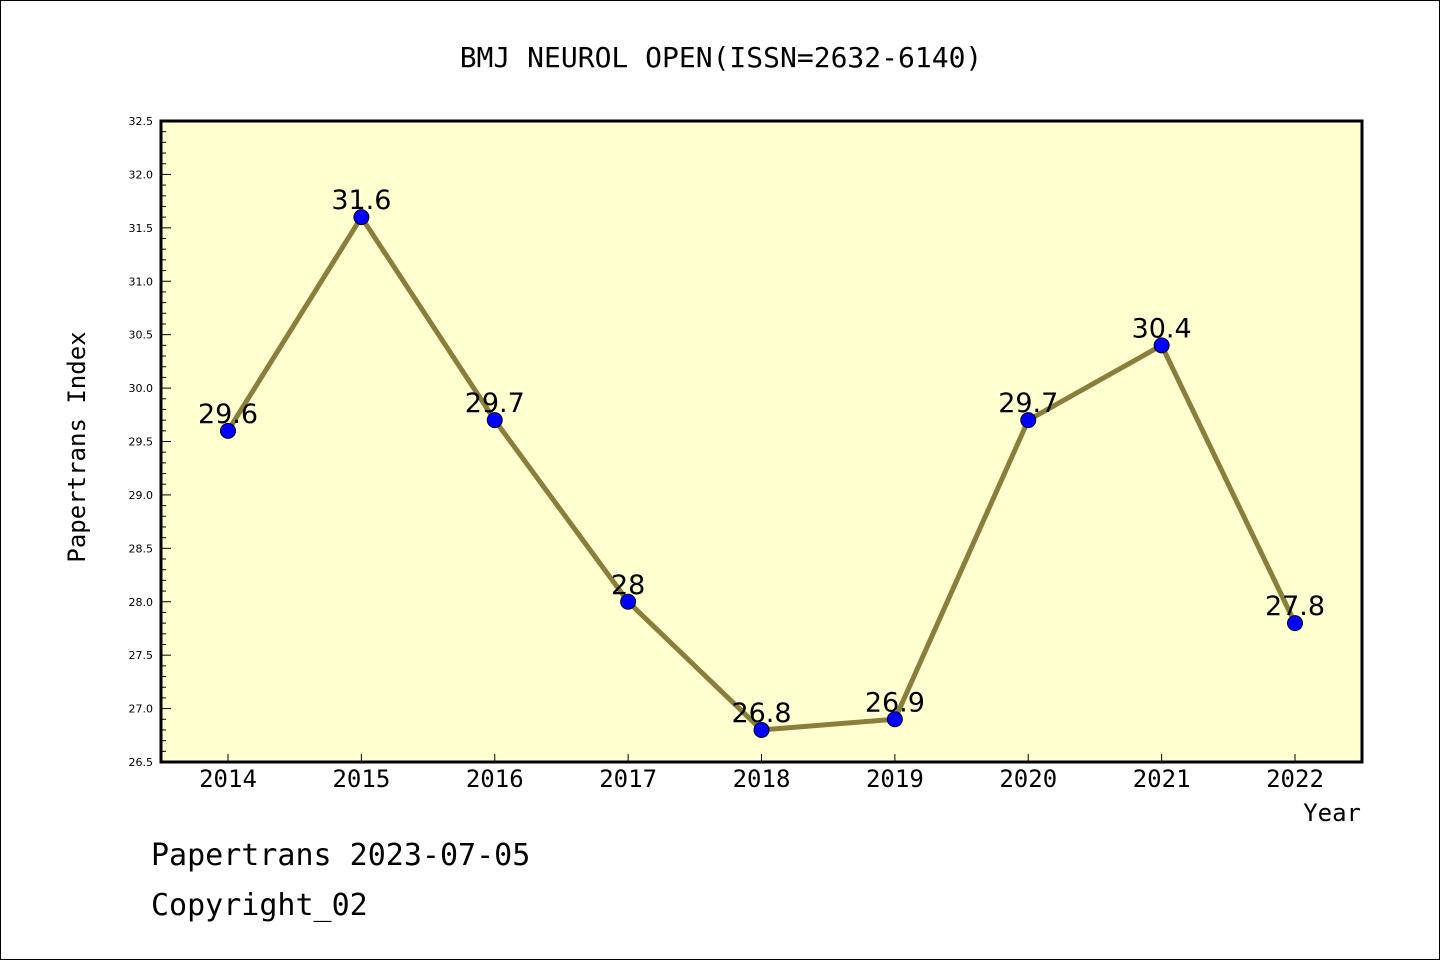 The height and width of the screenshot is (964, 1440). Describe the element at coordinates (721, 57) in the screenshot. I see `chart-title: BMJ NEUROL OPEN(ISSN=2632-6140)` at that location.